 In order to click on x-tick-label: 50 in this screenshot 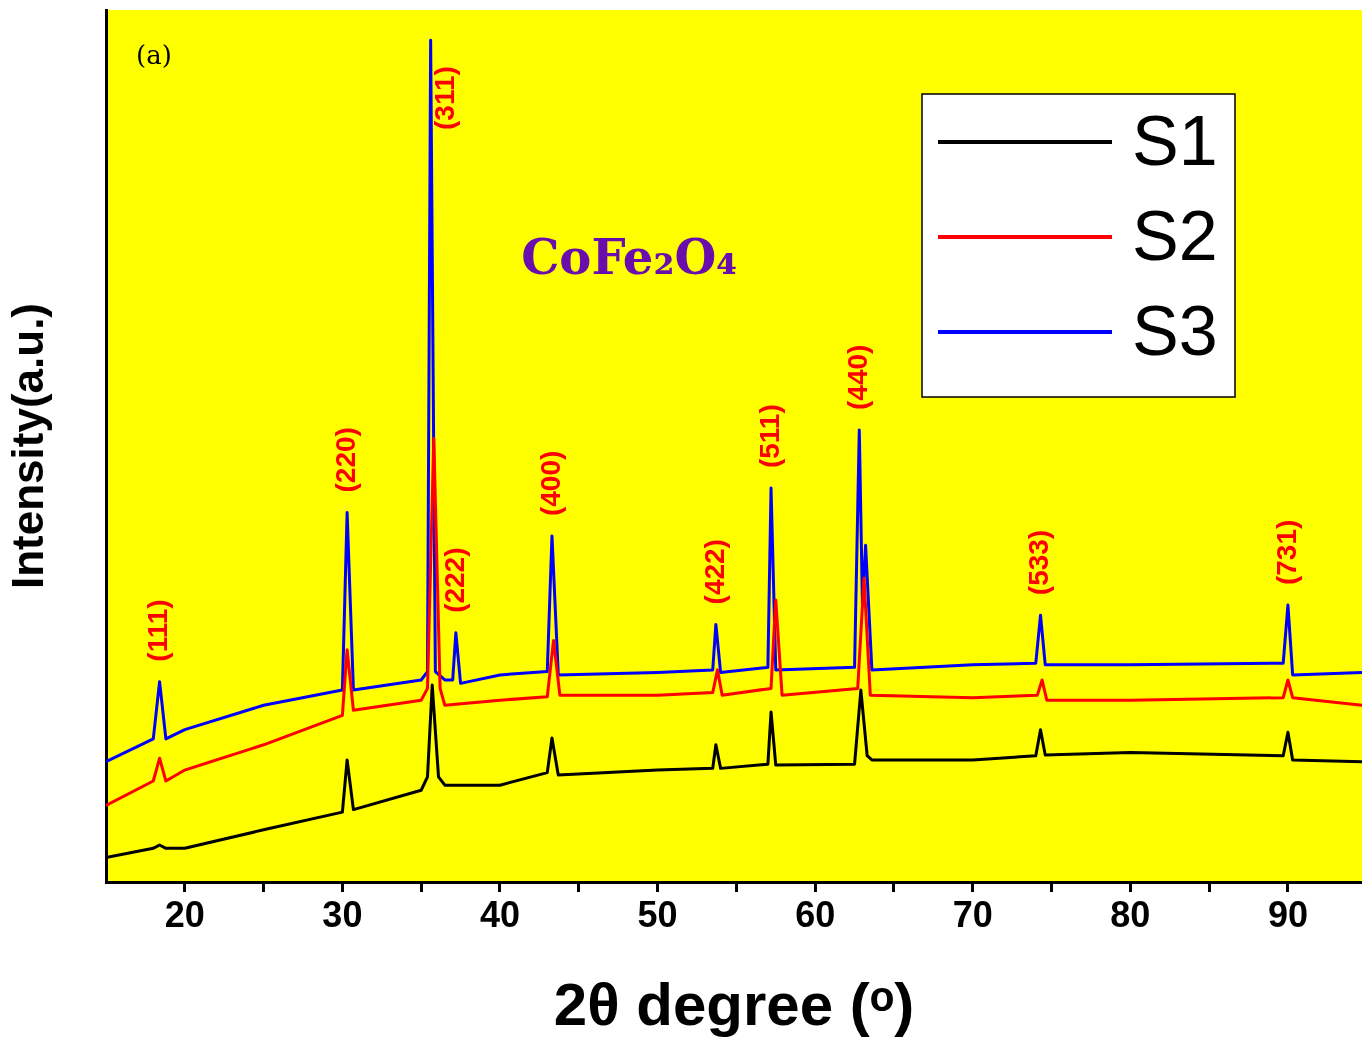, I will do `click(657, 914)`.